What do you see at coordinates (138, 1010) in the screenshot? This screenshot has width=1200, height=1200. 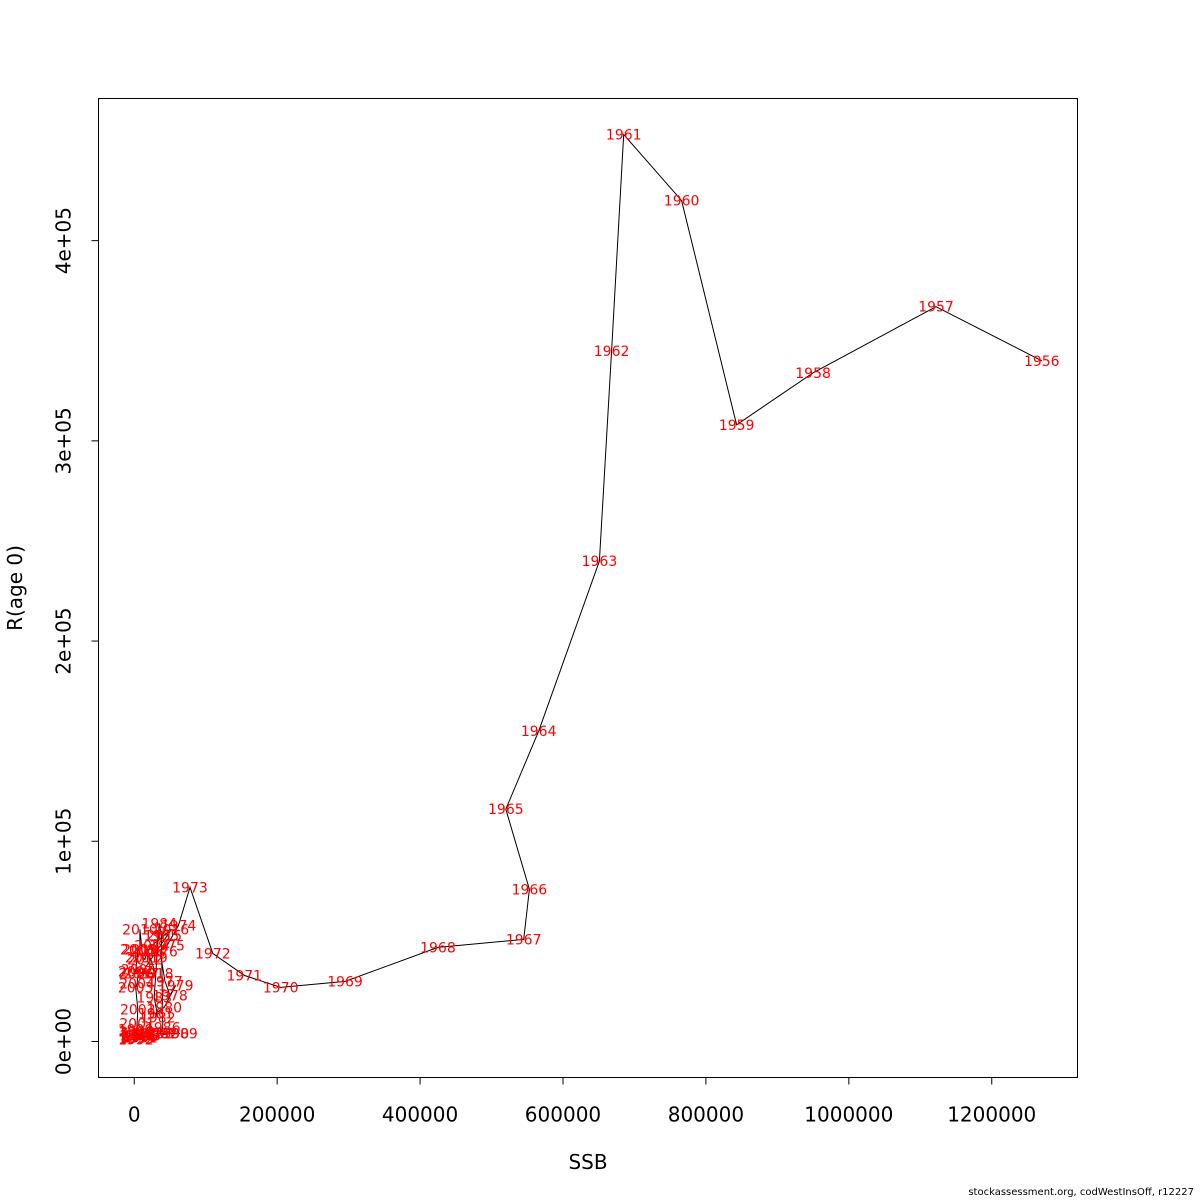 I see `year-label: 2002` at bounding box center [138, 1010].